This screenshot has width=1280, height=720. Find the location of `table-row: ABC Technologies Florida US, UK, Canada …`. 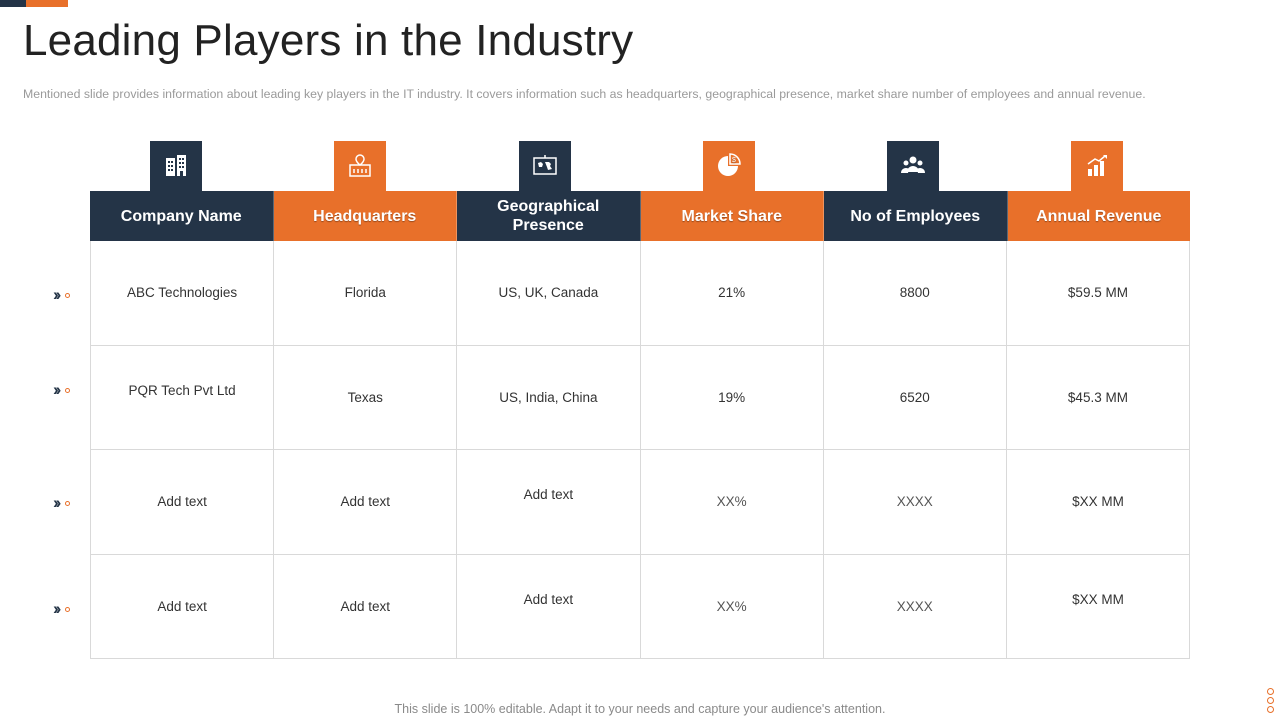

table-row: ABC Technologies Florida US, UK, Canada … is located at coordinates (640, 293).